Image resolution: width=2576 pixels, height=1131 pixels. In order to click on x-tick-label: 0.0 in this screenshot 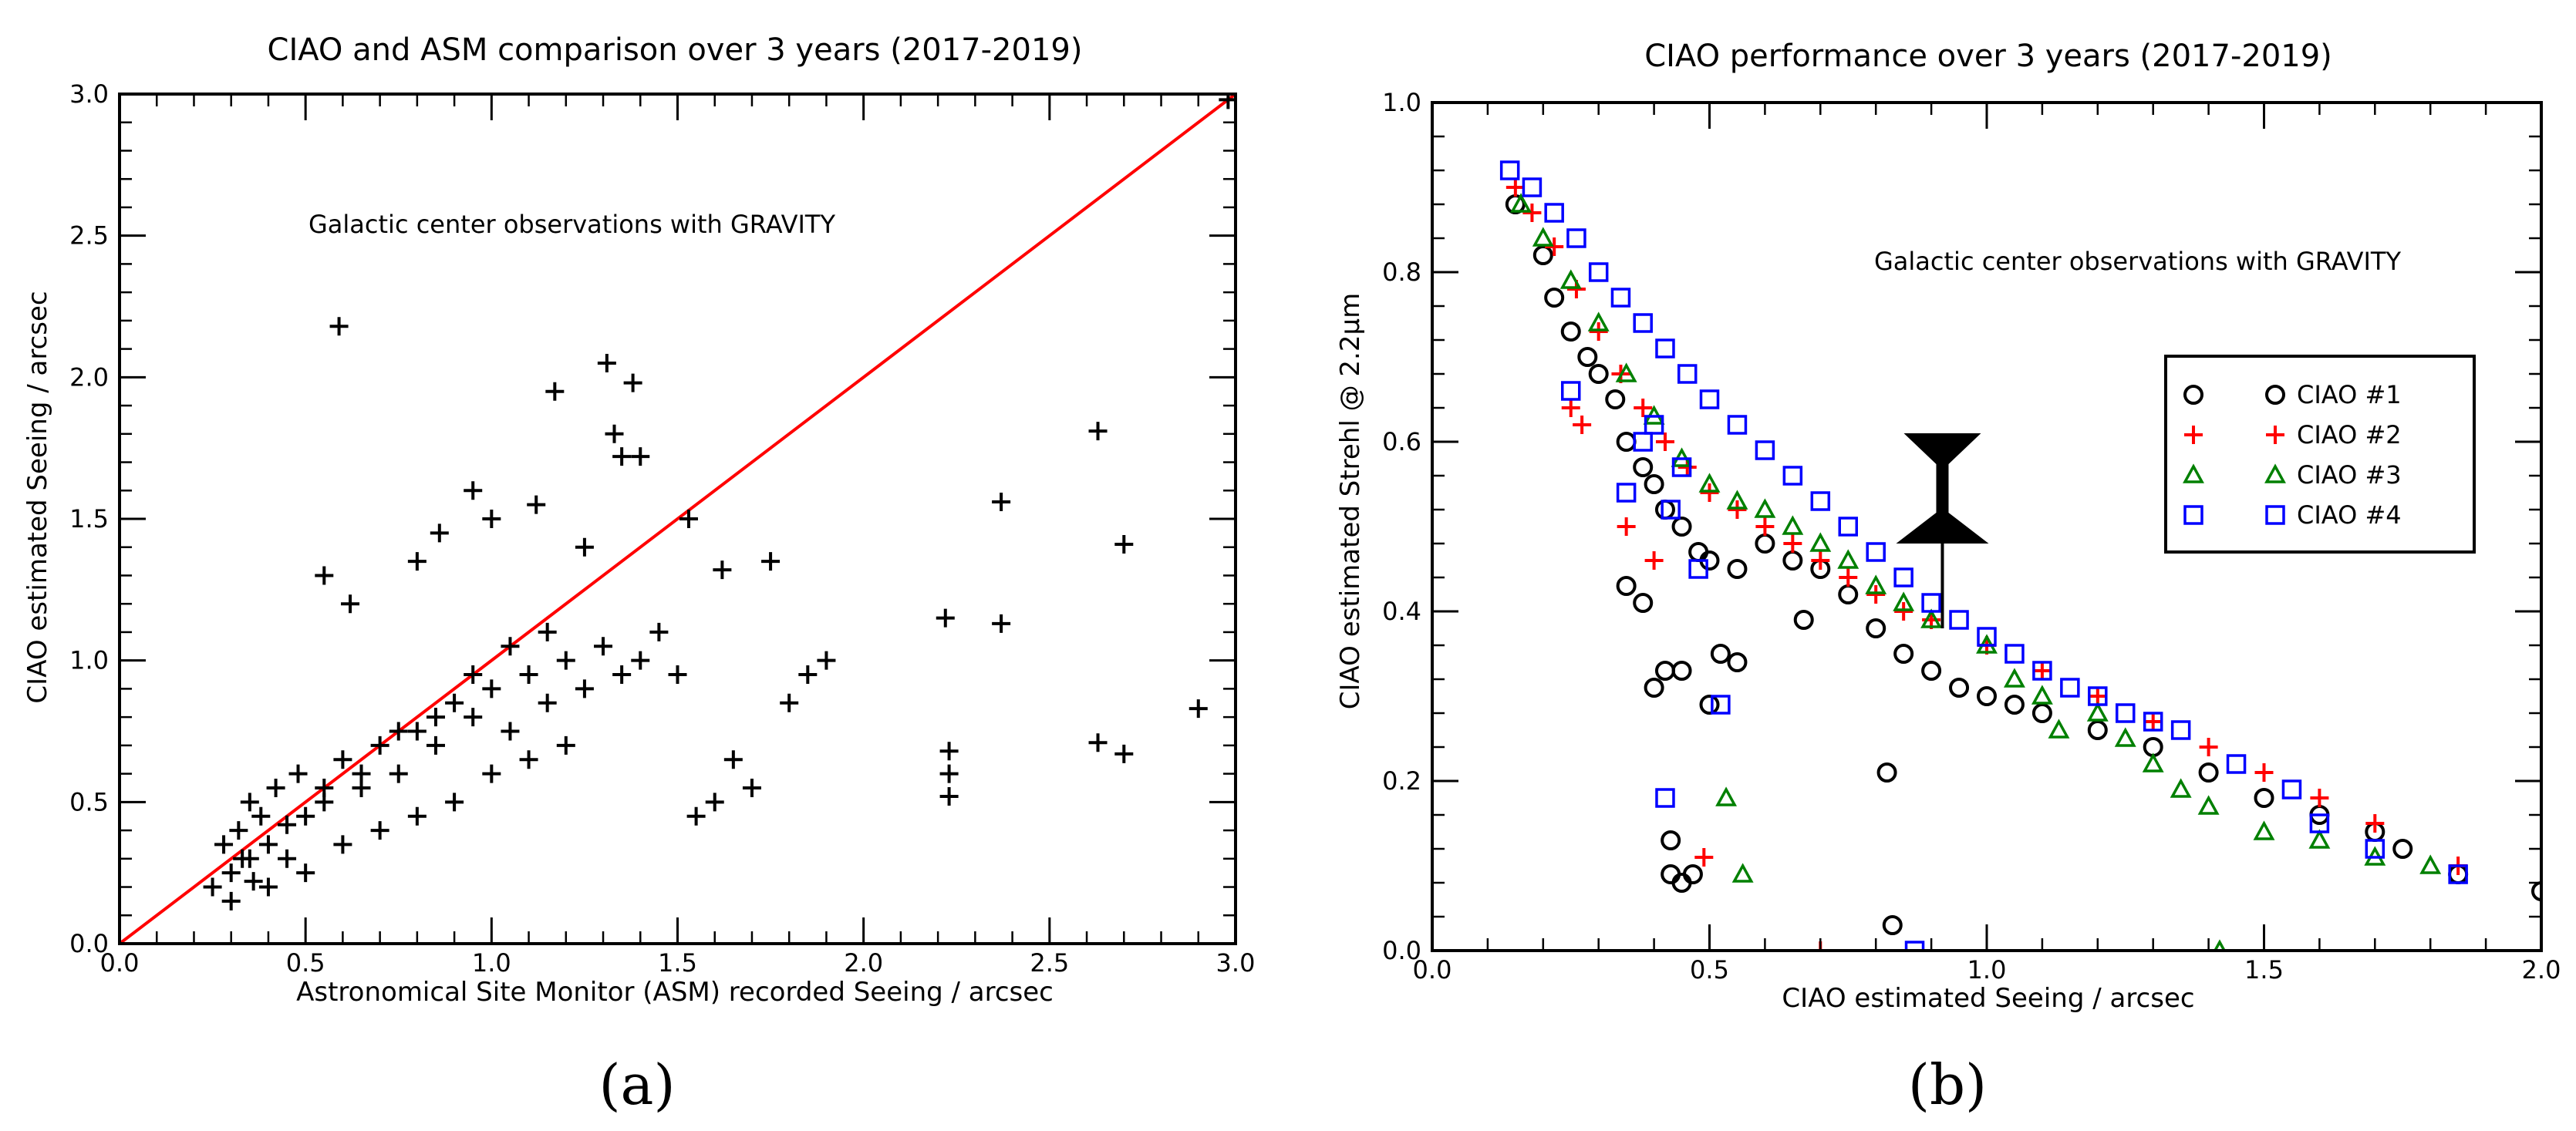, I will do `click(120, 963)`.